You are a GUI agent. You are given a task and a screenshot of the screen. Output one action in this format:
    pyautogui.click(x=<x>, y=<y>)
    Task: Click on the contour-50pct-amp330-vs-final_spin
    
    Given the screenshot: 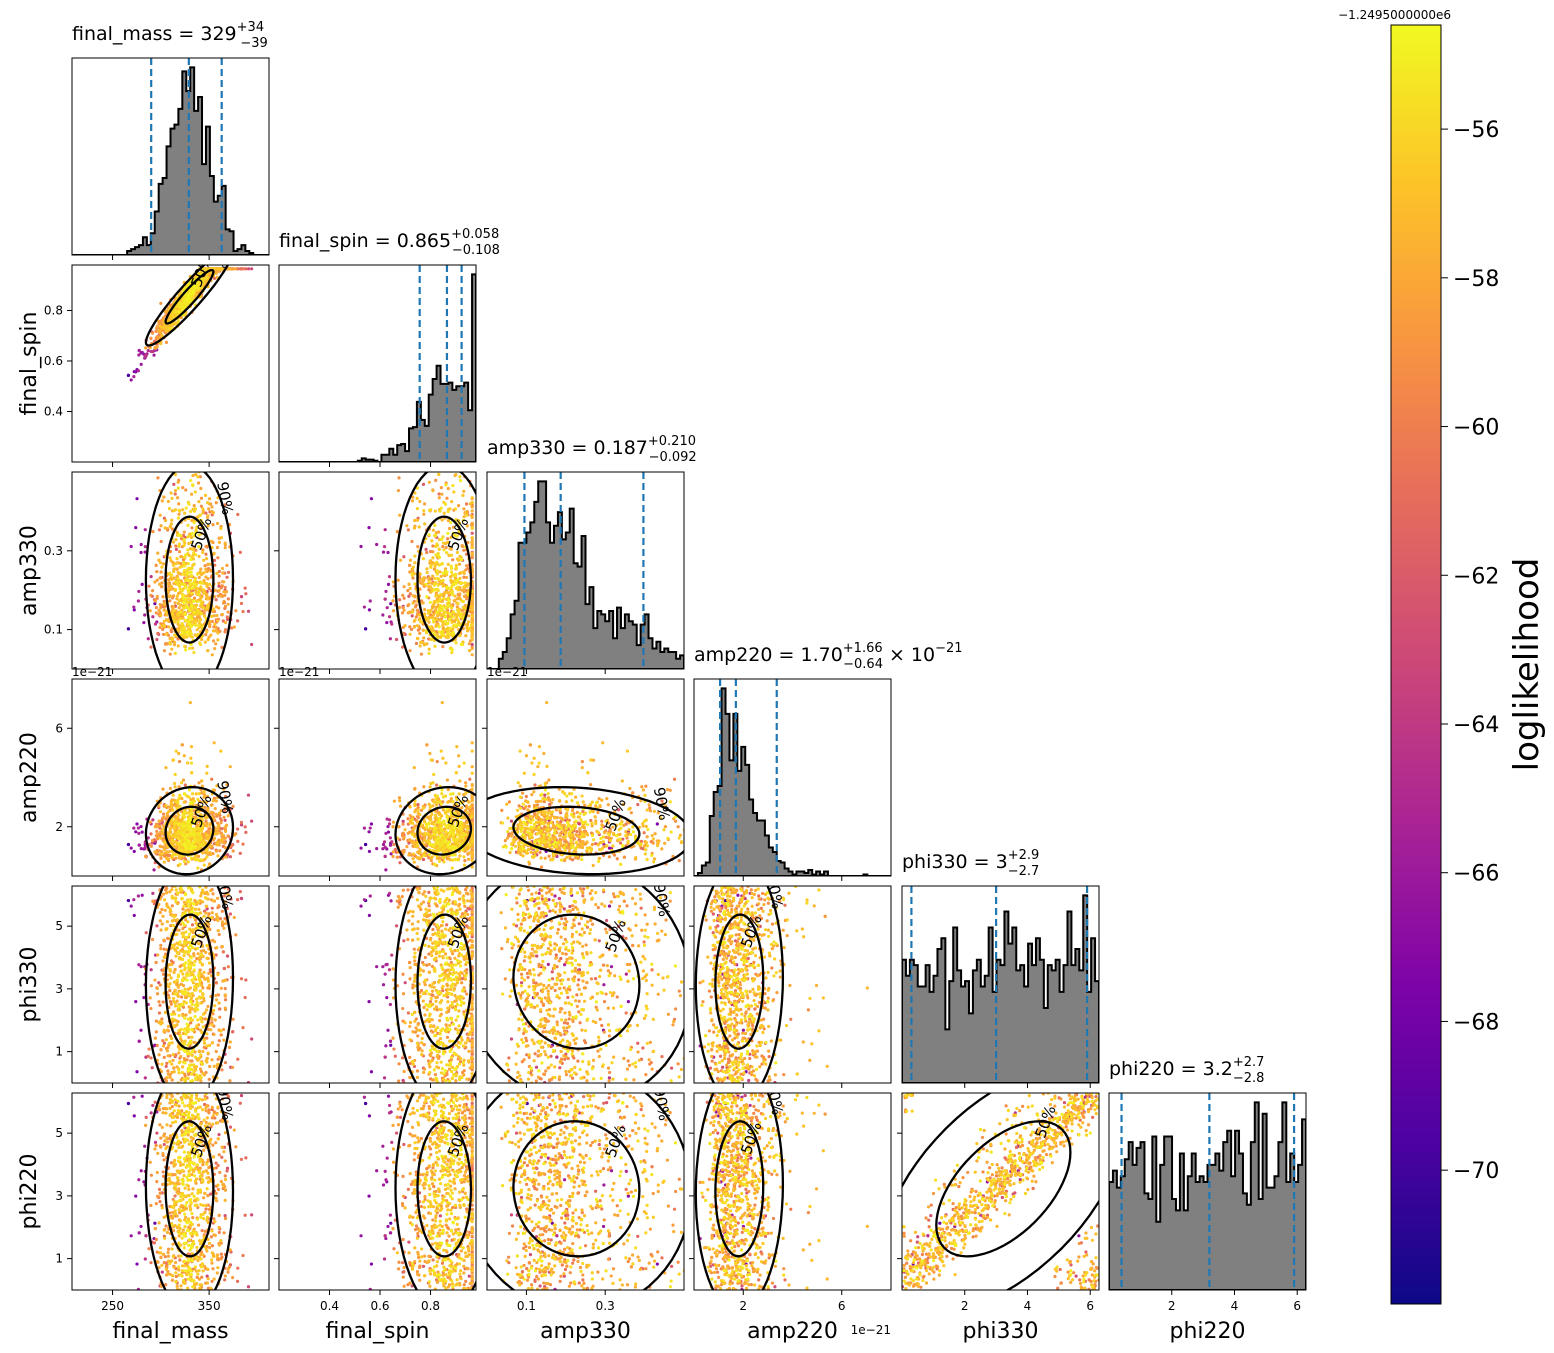 What is the action you would take?
    pyautogui.click(x=444, y=579)
    